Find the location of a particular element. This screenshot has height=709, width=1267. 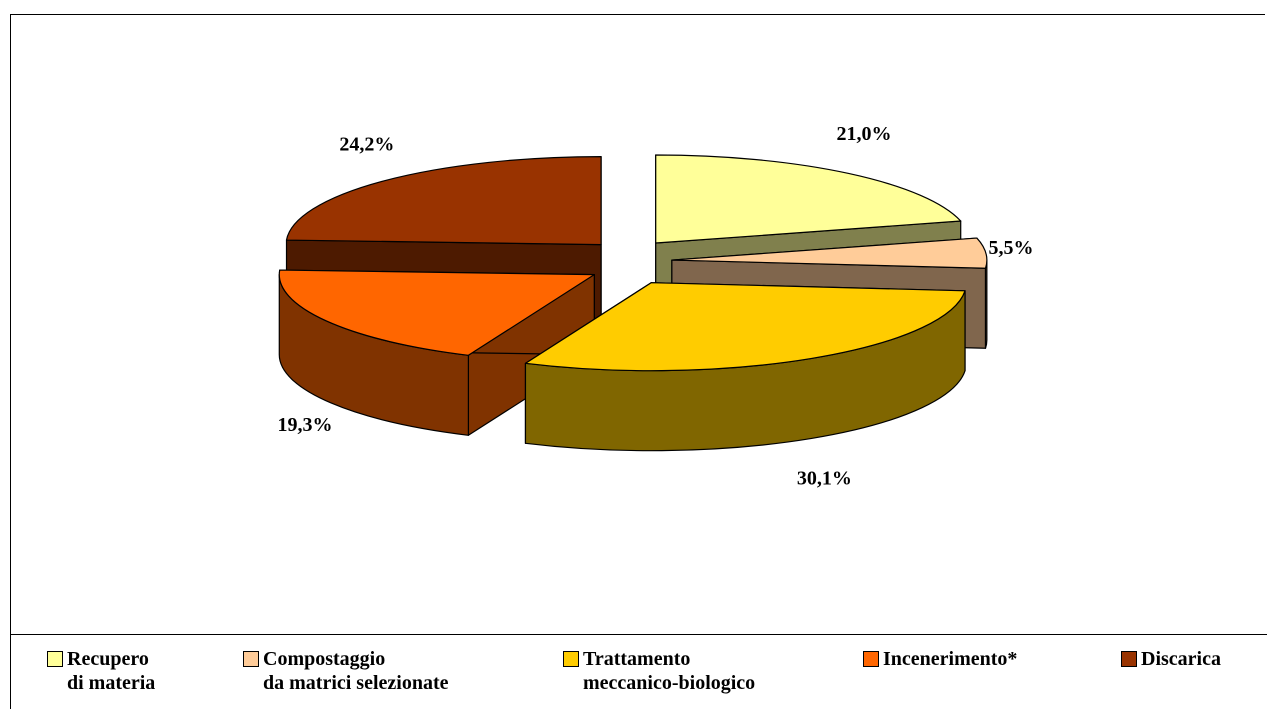

data-label: 19,3% is located at coordinates (304, 425).